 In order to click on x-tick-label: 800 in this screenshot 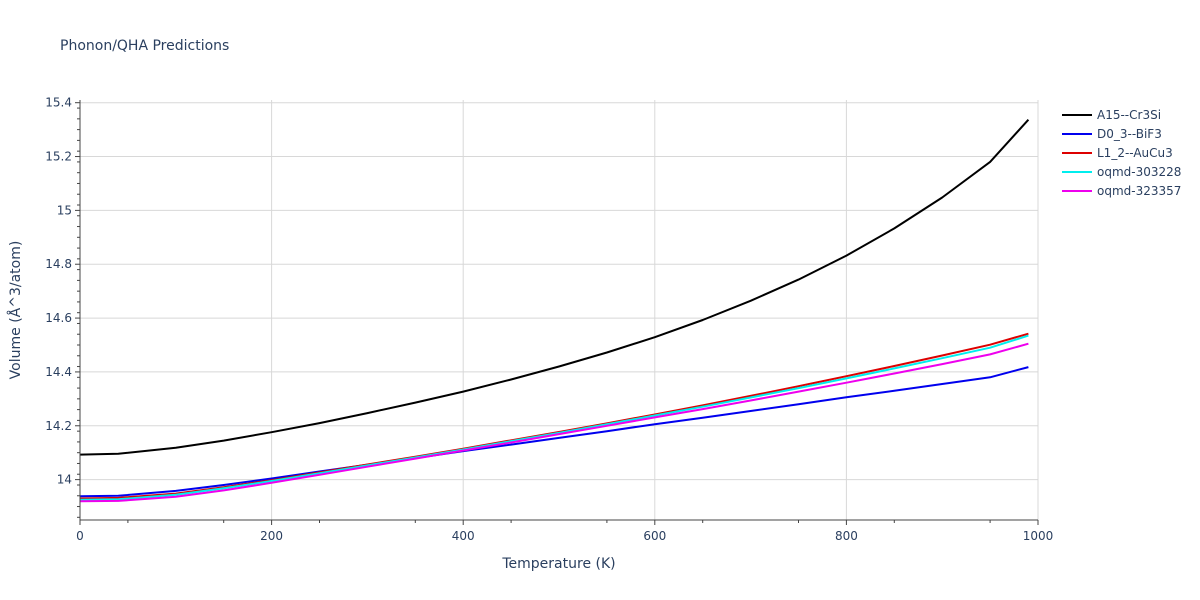, I will do `click(846, 536)`.